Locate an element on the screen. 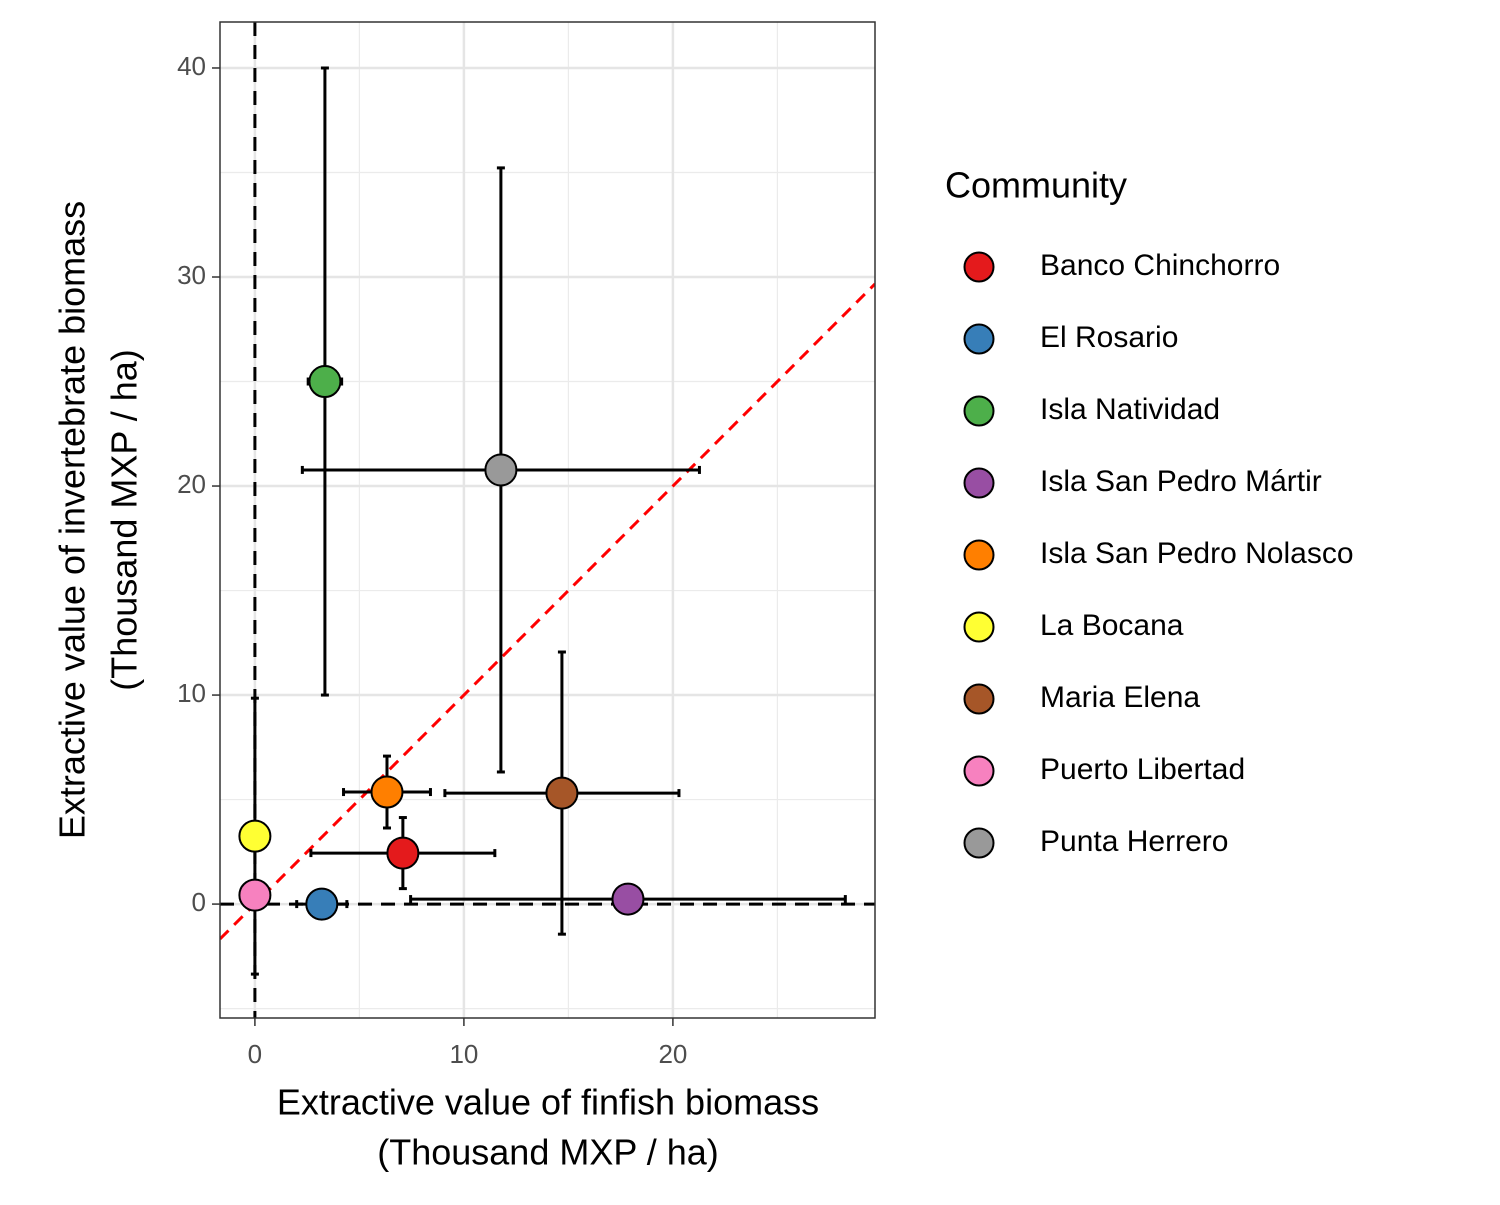 The image size is (1500, 1205). y-tick-label: 10 is located at coordinates (191, 693).